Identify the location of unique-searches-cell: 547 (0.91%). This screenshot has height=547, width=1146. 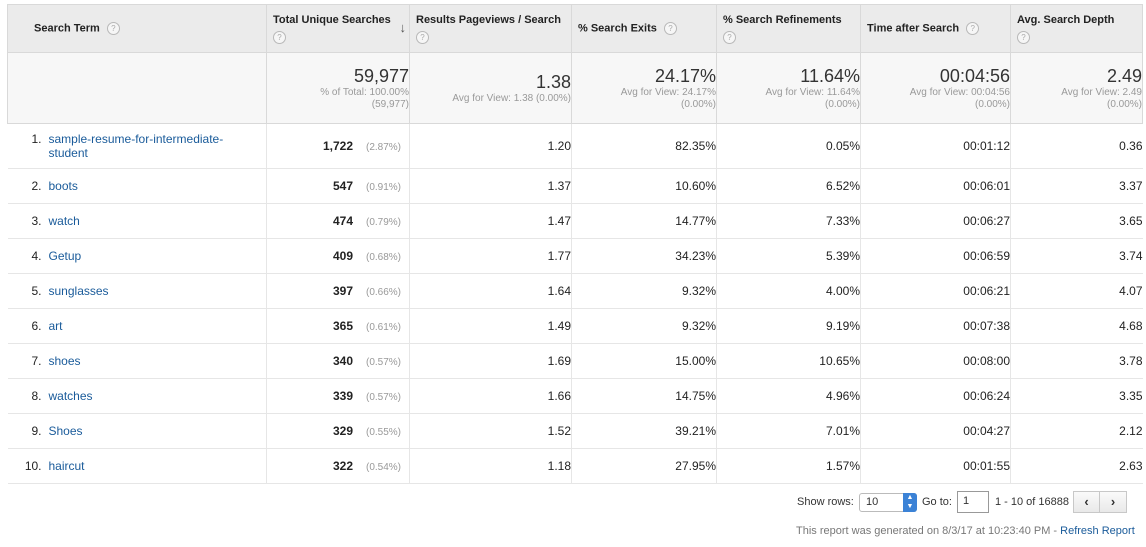
(338, 186).